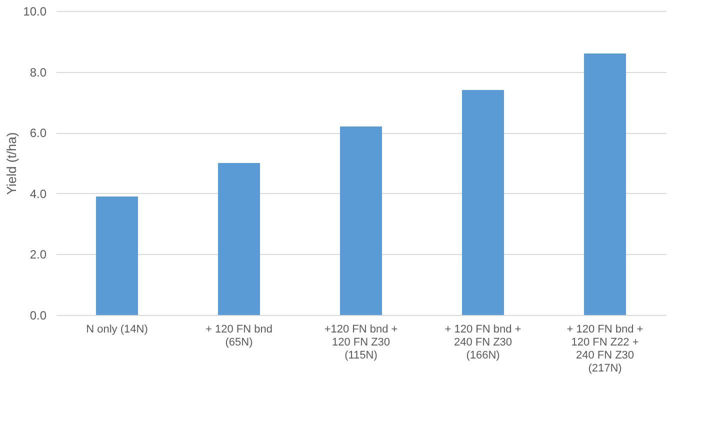 Image resolution: width=714 pixels, height=423 pixels. Describe the element at coordinates (12, 163) in the screenshot. I see `y-axis-title: Yield (t/ha)` at that location.